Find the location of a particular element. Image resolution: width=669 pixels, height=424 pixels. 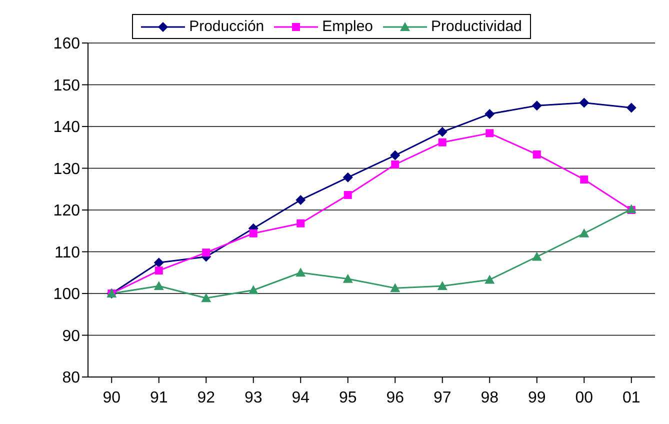

y-tick-label: 150 is located at coordinates (66, 85).